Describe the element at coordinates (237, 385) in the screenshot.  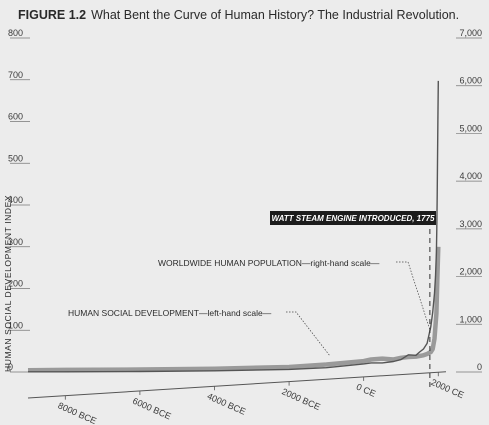
I see `x-axis-baseline` at that location.